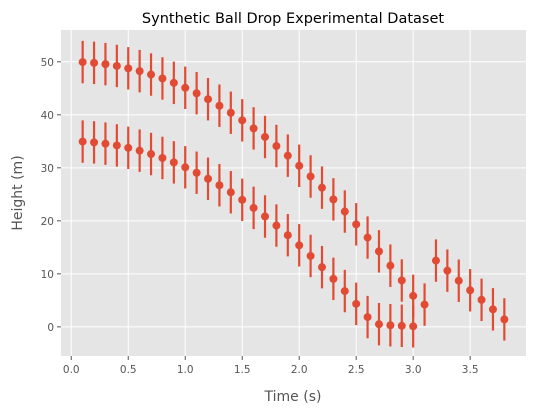 This screenshot has width=535, height=415. What do you see at coordinates (47, 63) in the screenshot?
I see `y-tick-label: 50` at bounding box center [47, 63].